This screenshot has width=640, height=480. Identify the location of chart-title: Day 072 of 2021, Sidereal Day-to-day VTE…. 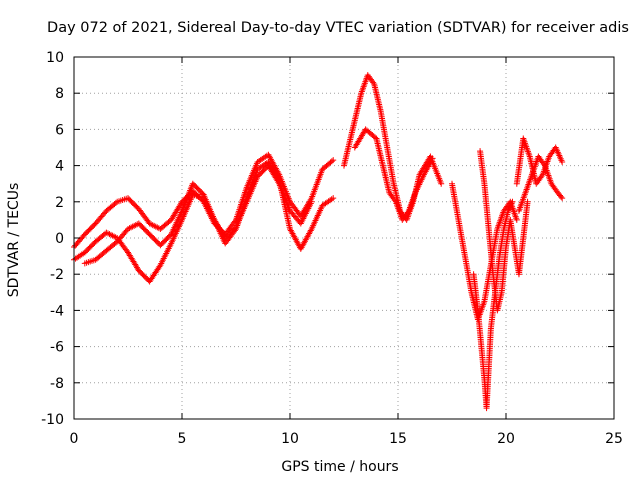
(338, 28).